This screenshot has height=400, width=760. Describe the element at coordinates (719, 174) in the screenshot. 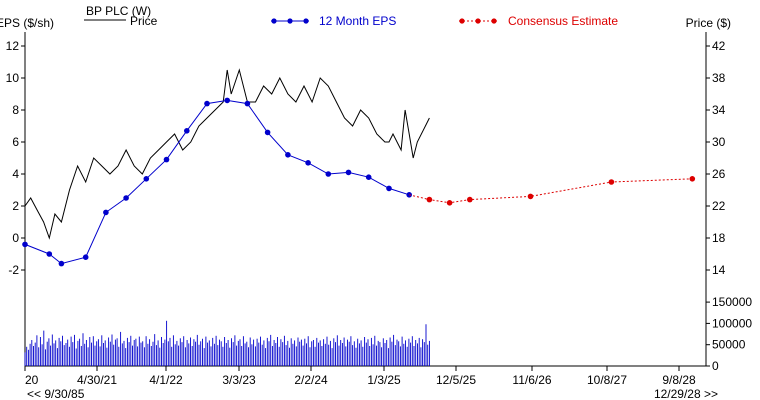

I see `right-axis-tick-label: 26` at that location.